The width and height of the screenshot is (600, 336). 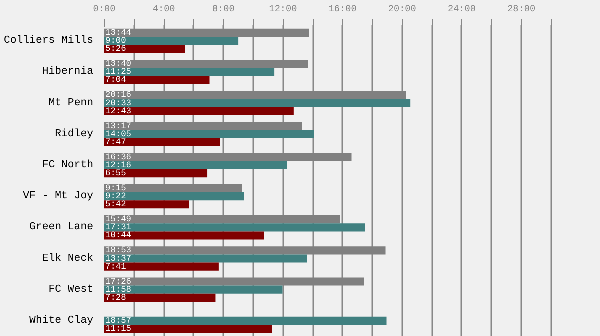 I want to click on data-label: 9:15, so click(x=116, y=188).